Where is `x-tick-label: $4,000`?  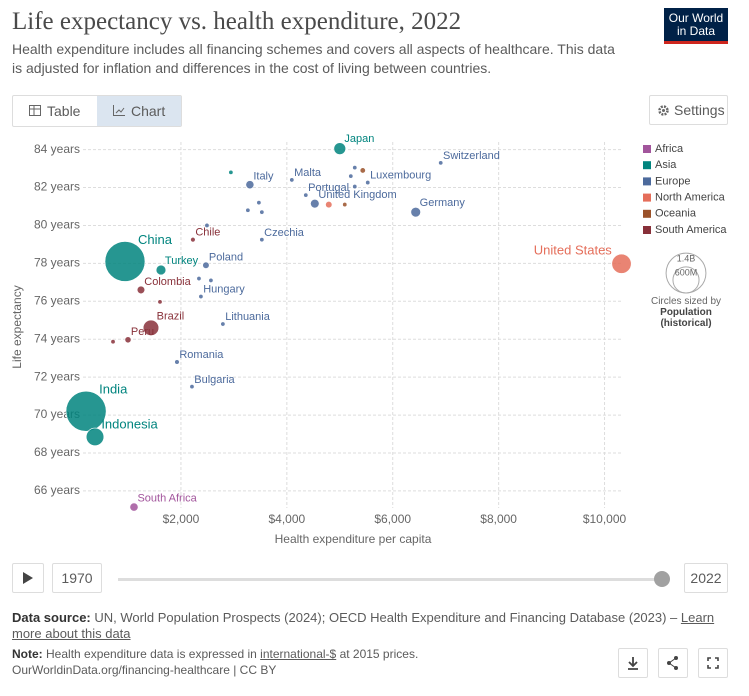 x-tick-label: $4,000 is located at coordinates (286, 519).